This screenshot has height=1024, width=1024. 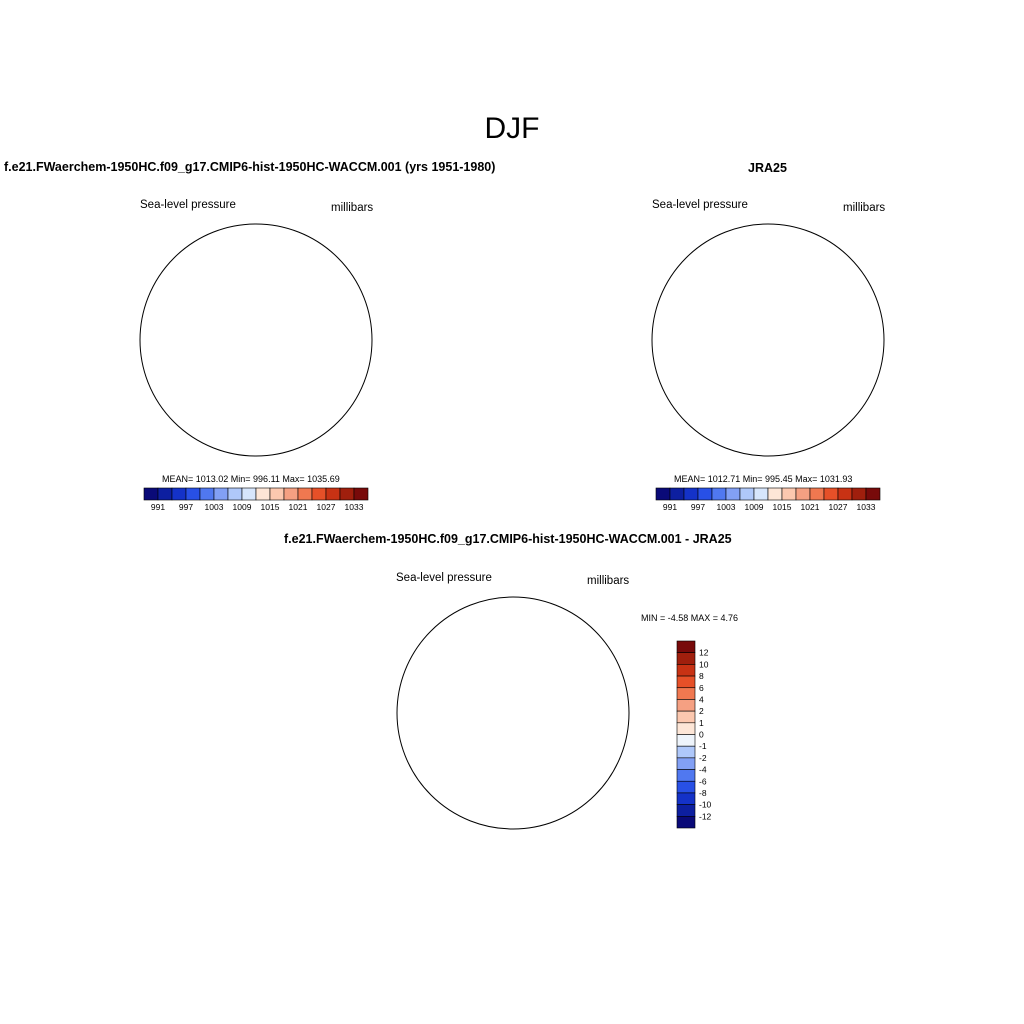 What do you see at coordinates (767, 168) in the screenshot?
I see `obs-panel-title: JRA25` at bounding box center [767, 168].